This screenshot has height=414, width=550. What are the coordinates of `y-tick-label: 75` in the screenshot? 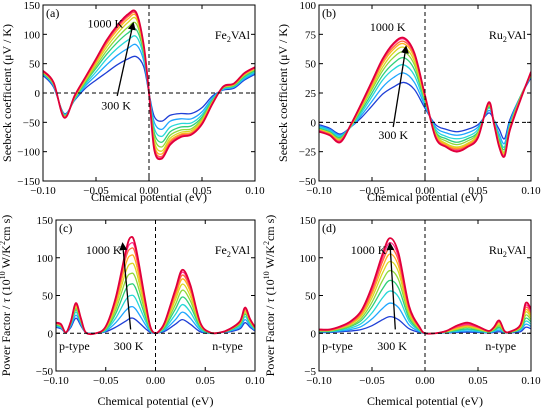 It's located at (311, 35).